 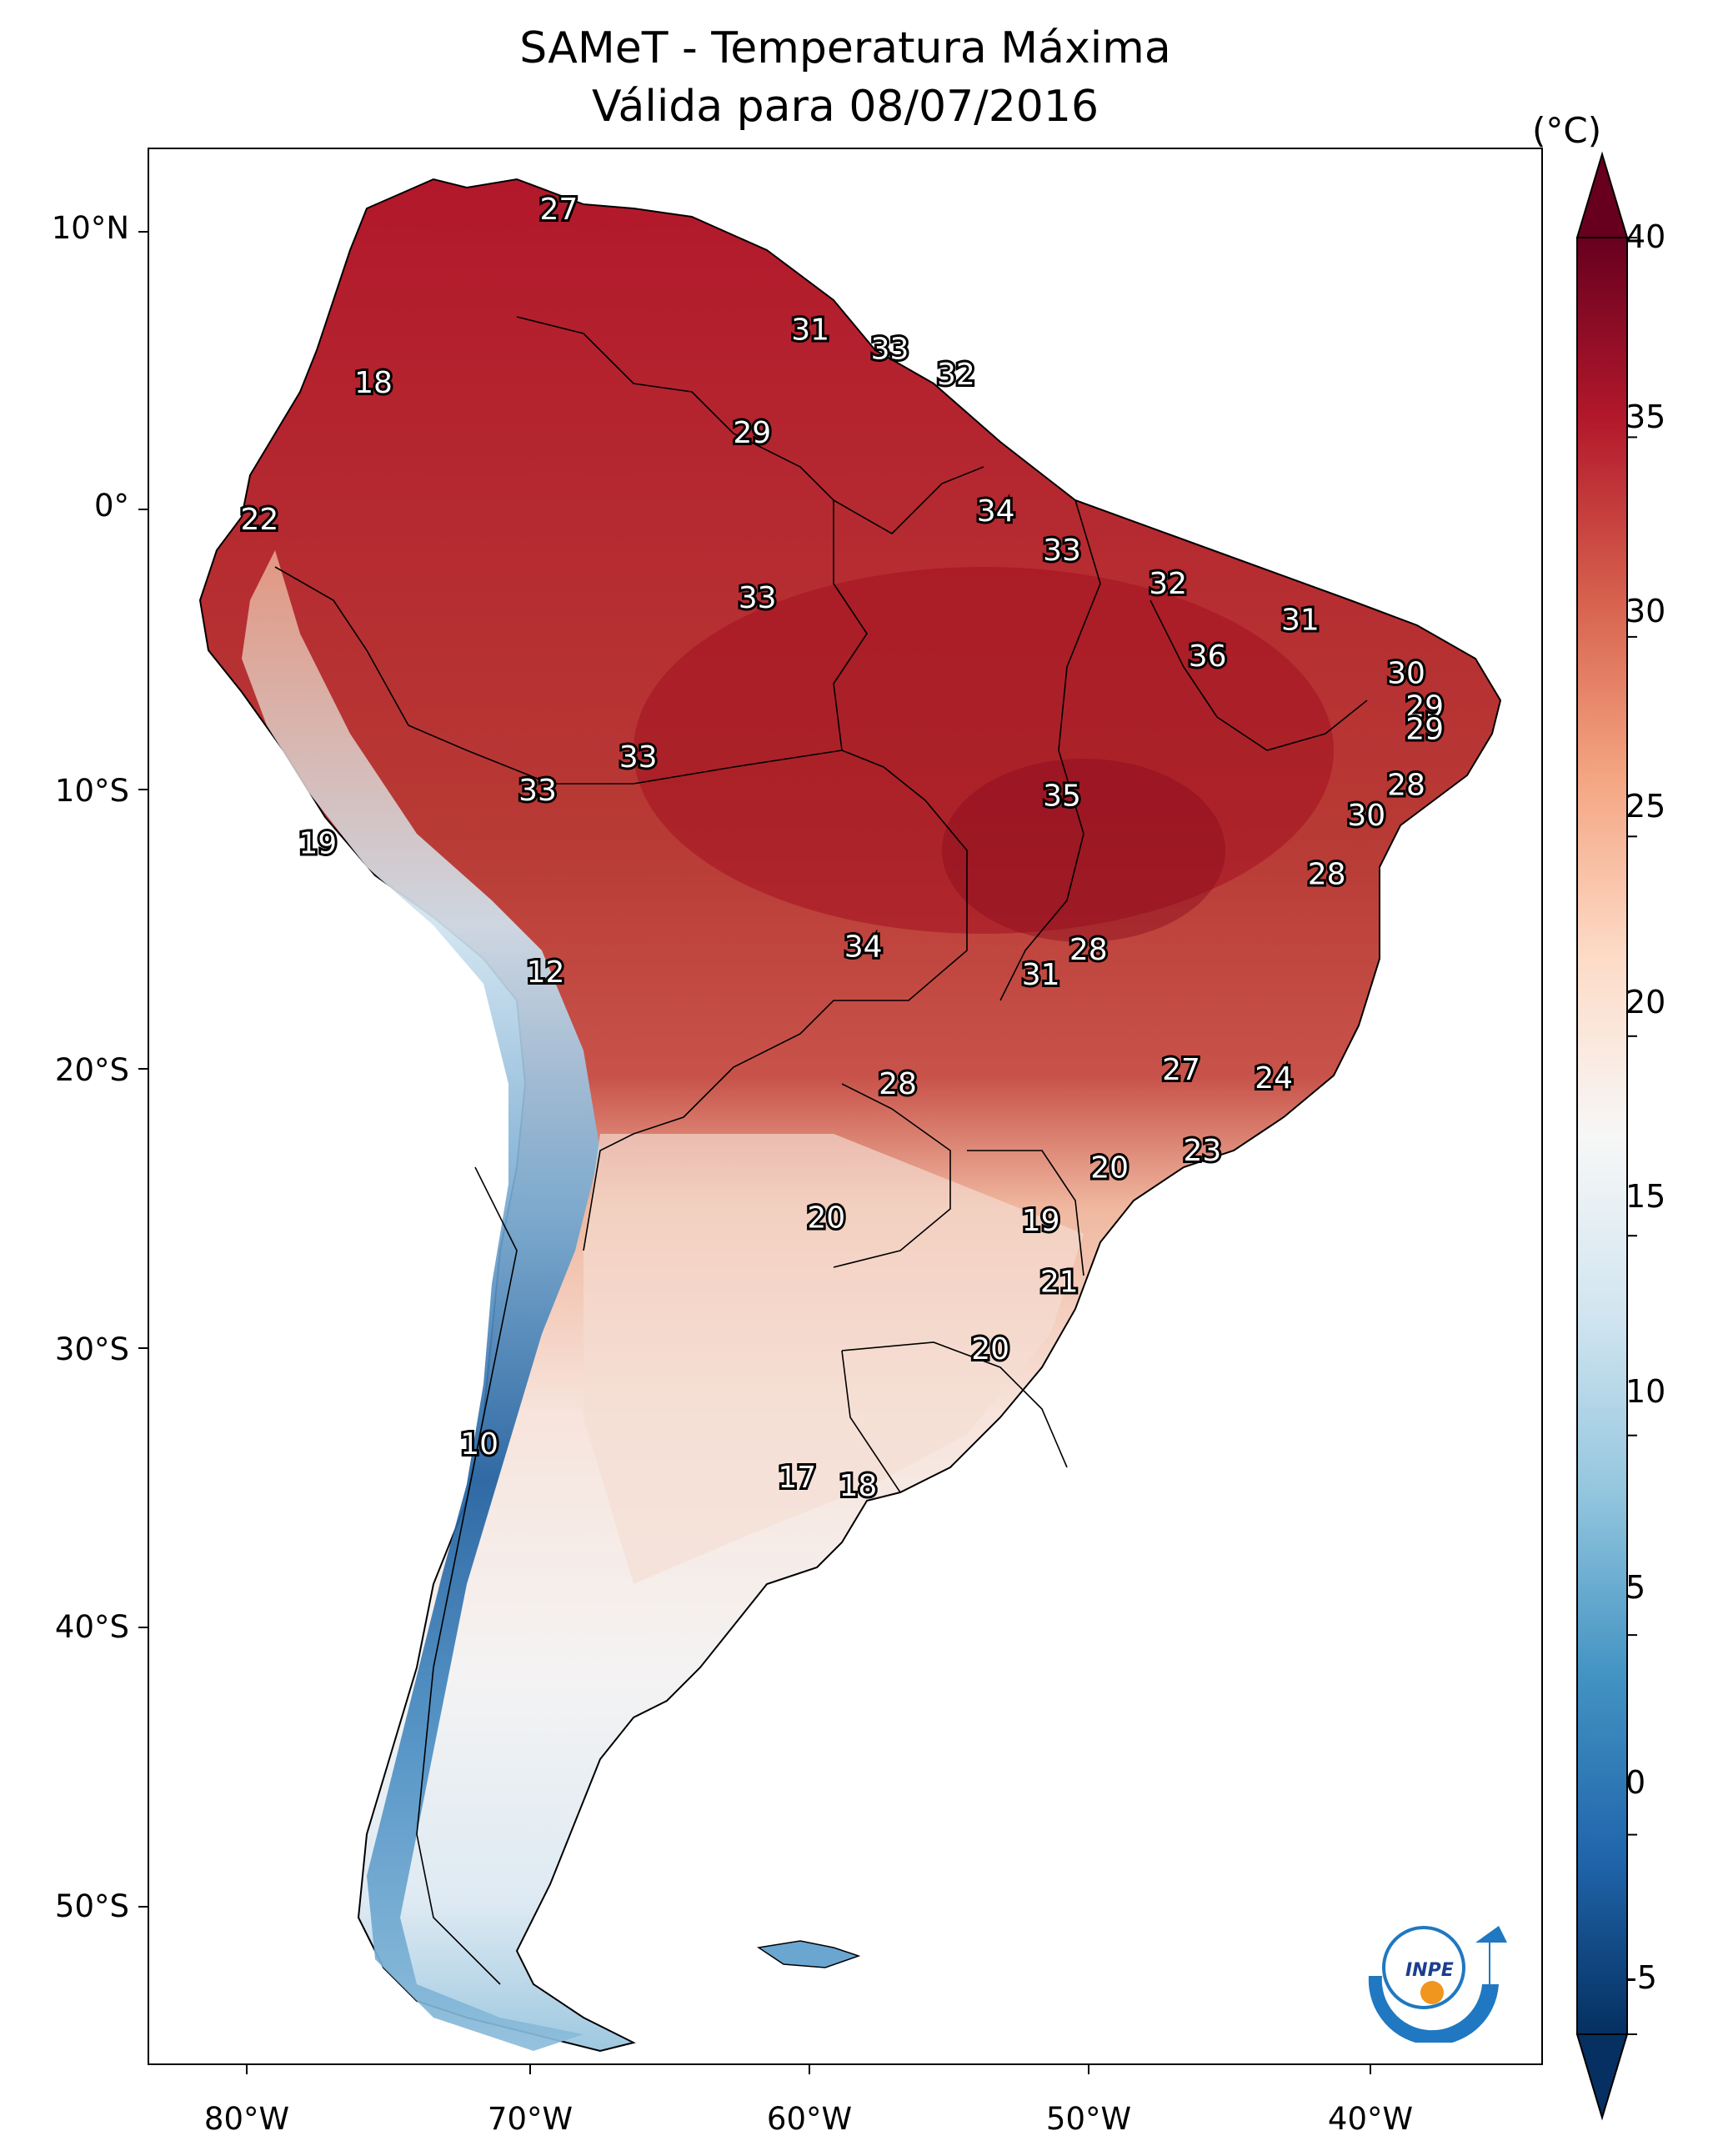 What do you see at coordinates (1429, 1970) in the screenshot?
I see `logo-text: INPE` at bounding box center [1429, 1970].